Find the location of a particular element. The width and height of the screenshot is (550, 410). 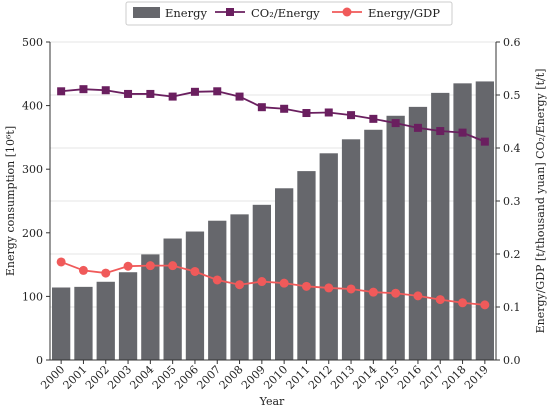

x-tick-label: 2006 is located at coordinates (186, 377).